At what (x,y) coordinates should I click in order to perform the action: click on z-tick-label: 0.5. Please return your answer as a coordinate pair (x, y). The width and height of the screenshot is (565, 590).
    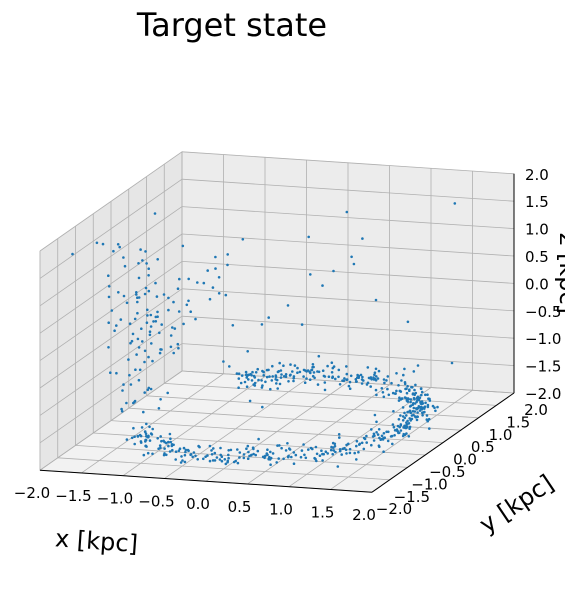
    Looking at the image, I should click on (537, 257).